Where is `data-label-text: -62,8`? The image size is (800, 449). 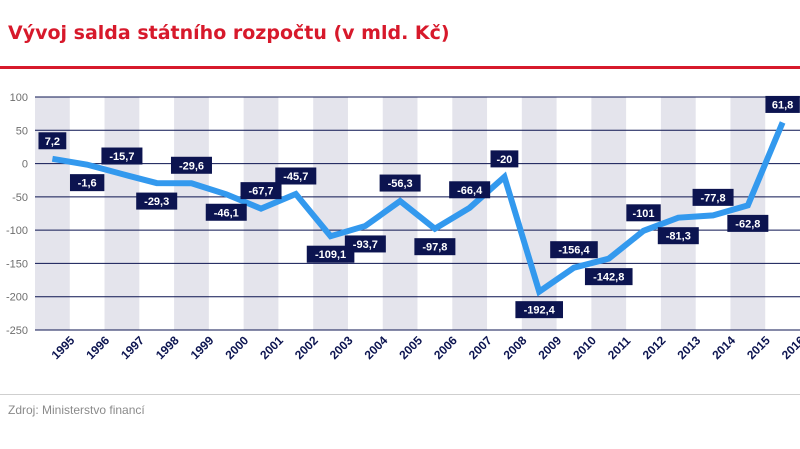
data-label-text: -62,8 is located at coordinates (747, 224).